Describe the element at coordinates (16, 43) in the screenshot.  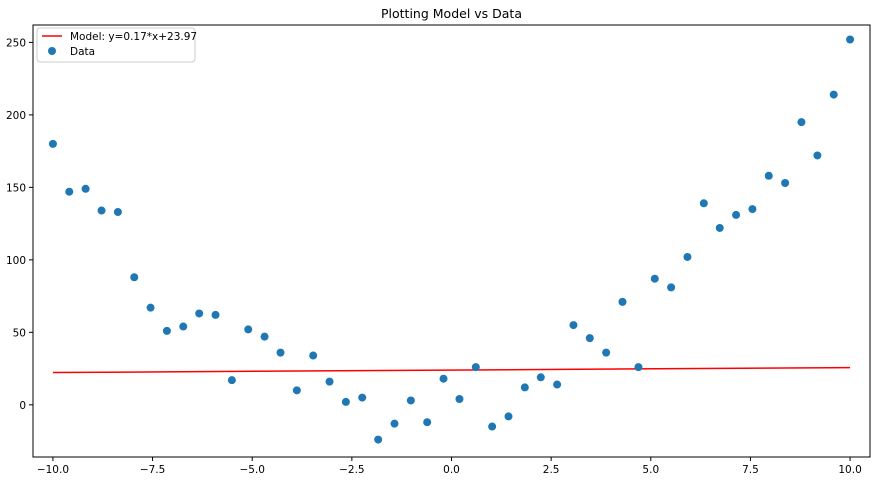
I see `y-tick-label: 250` at that location.